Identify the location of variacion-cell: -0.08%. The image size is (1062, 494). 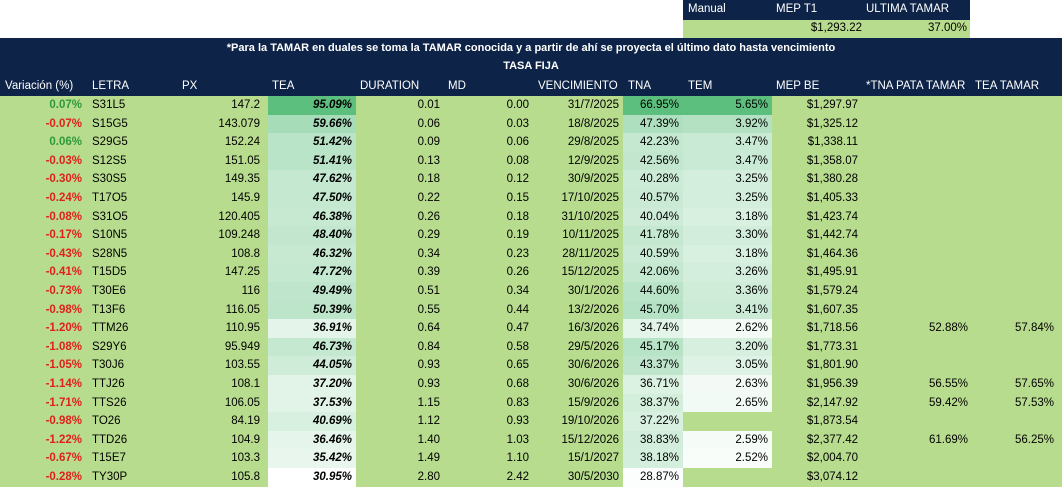
(63, 216).